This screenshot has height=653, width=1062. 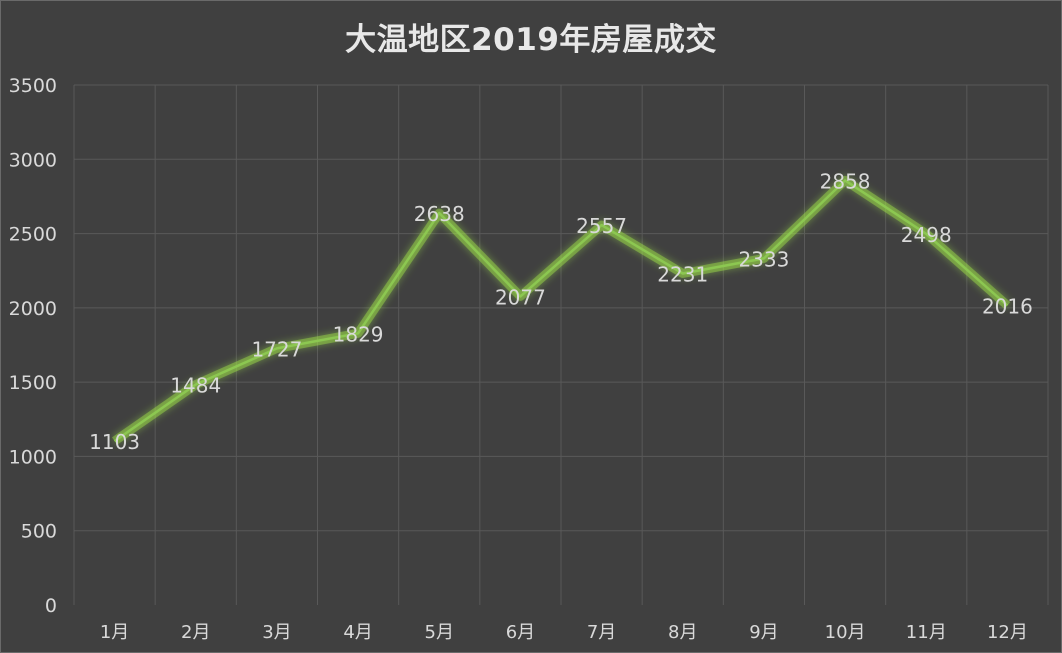 What do you see at coordinates (276, 632) in the screenshot?
I see `x-tick-label: 3月` at bounding box center [276, 632].